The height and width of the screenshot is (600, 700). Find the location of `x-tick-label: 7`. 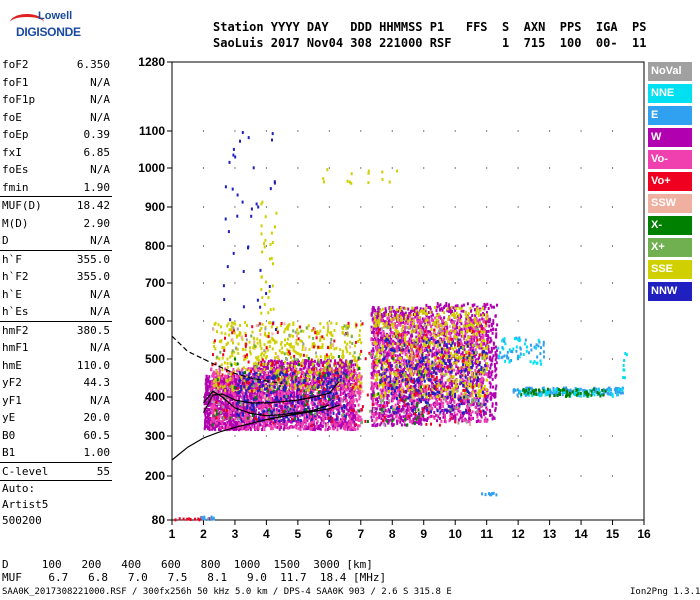

x-tick-label: 7 is located at coordinates (360, 534).